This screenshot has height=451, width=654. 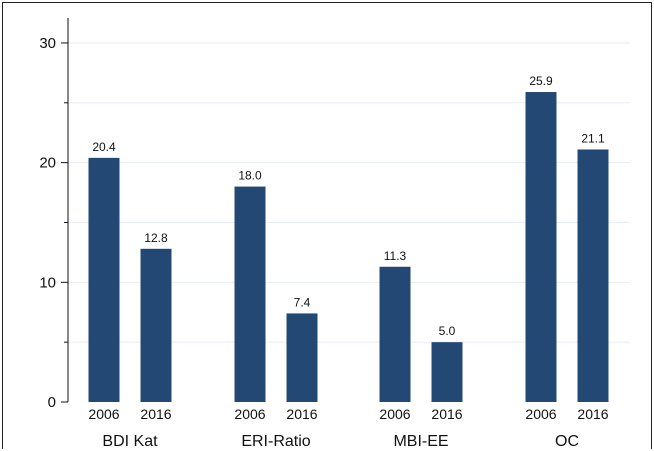 What do you see at coordinates (47, 163) in the screenshot?
I see `y-tick-label: 20` at bounding box center [47, 163].